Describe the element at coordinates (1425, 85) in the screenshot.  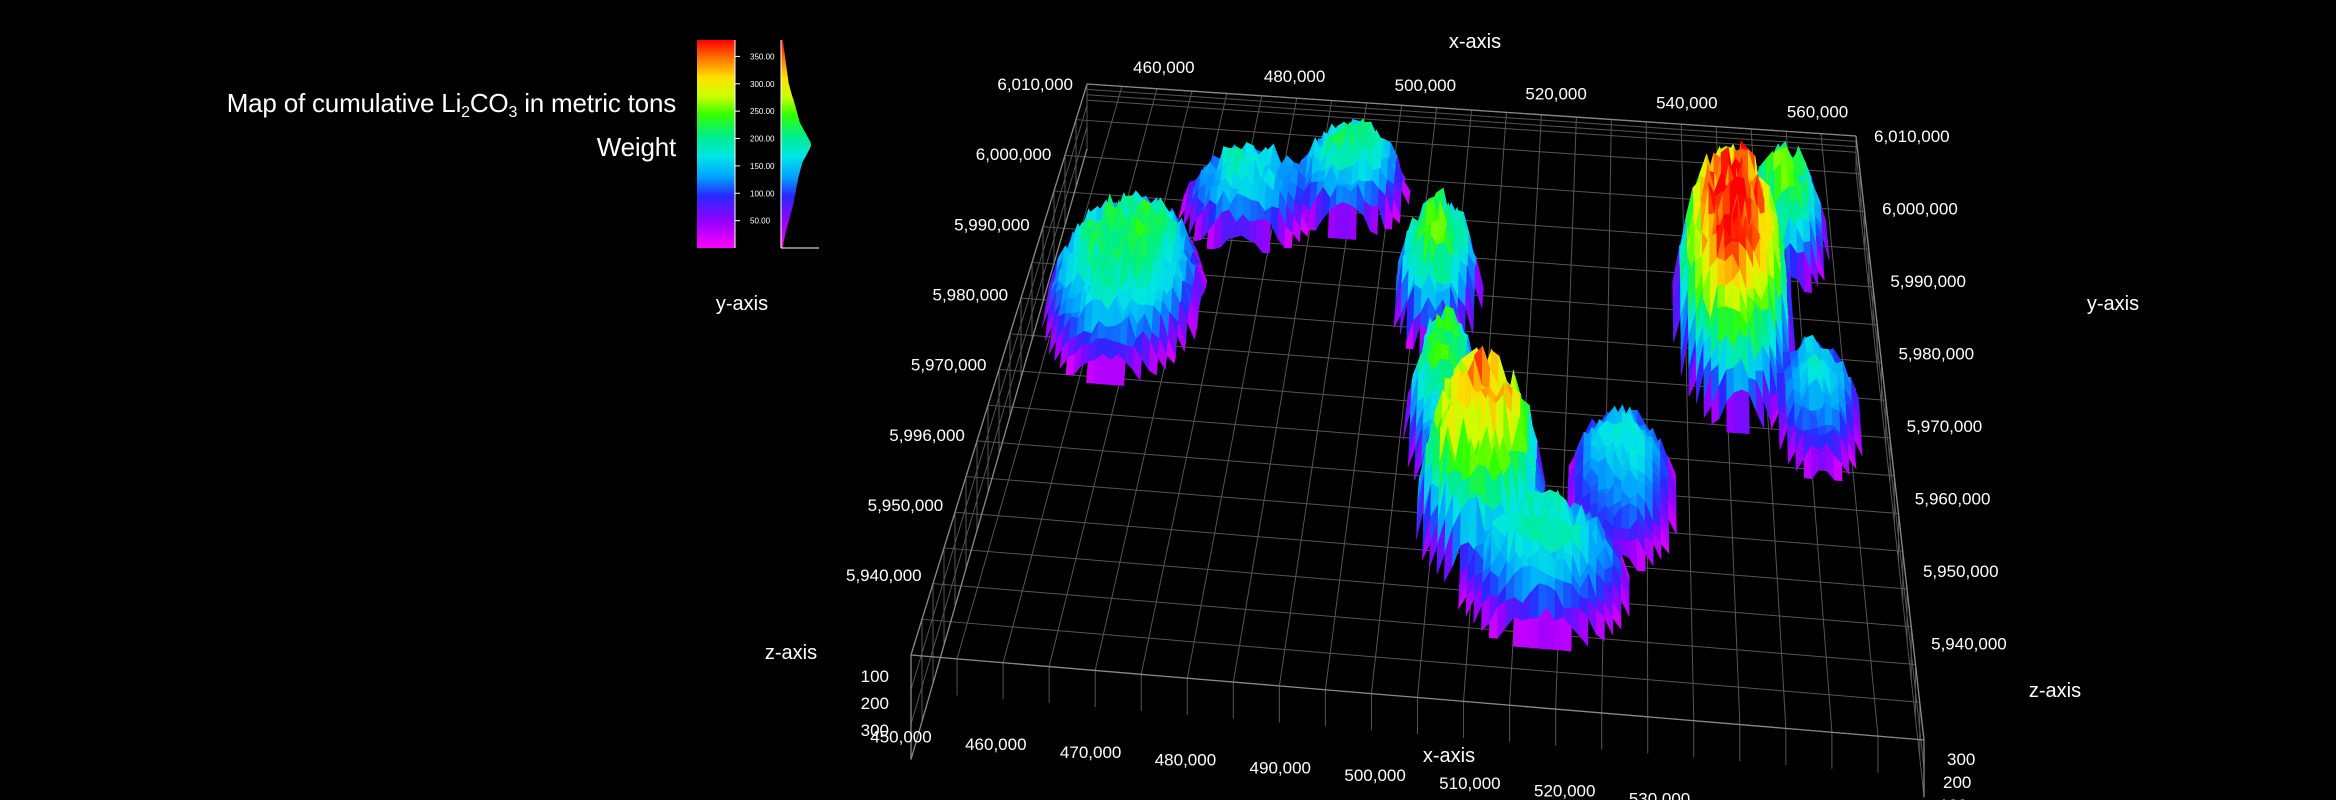
I see `x-tick-label-back: 500,000` at that location.